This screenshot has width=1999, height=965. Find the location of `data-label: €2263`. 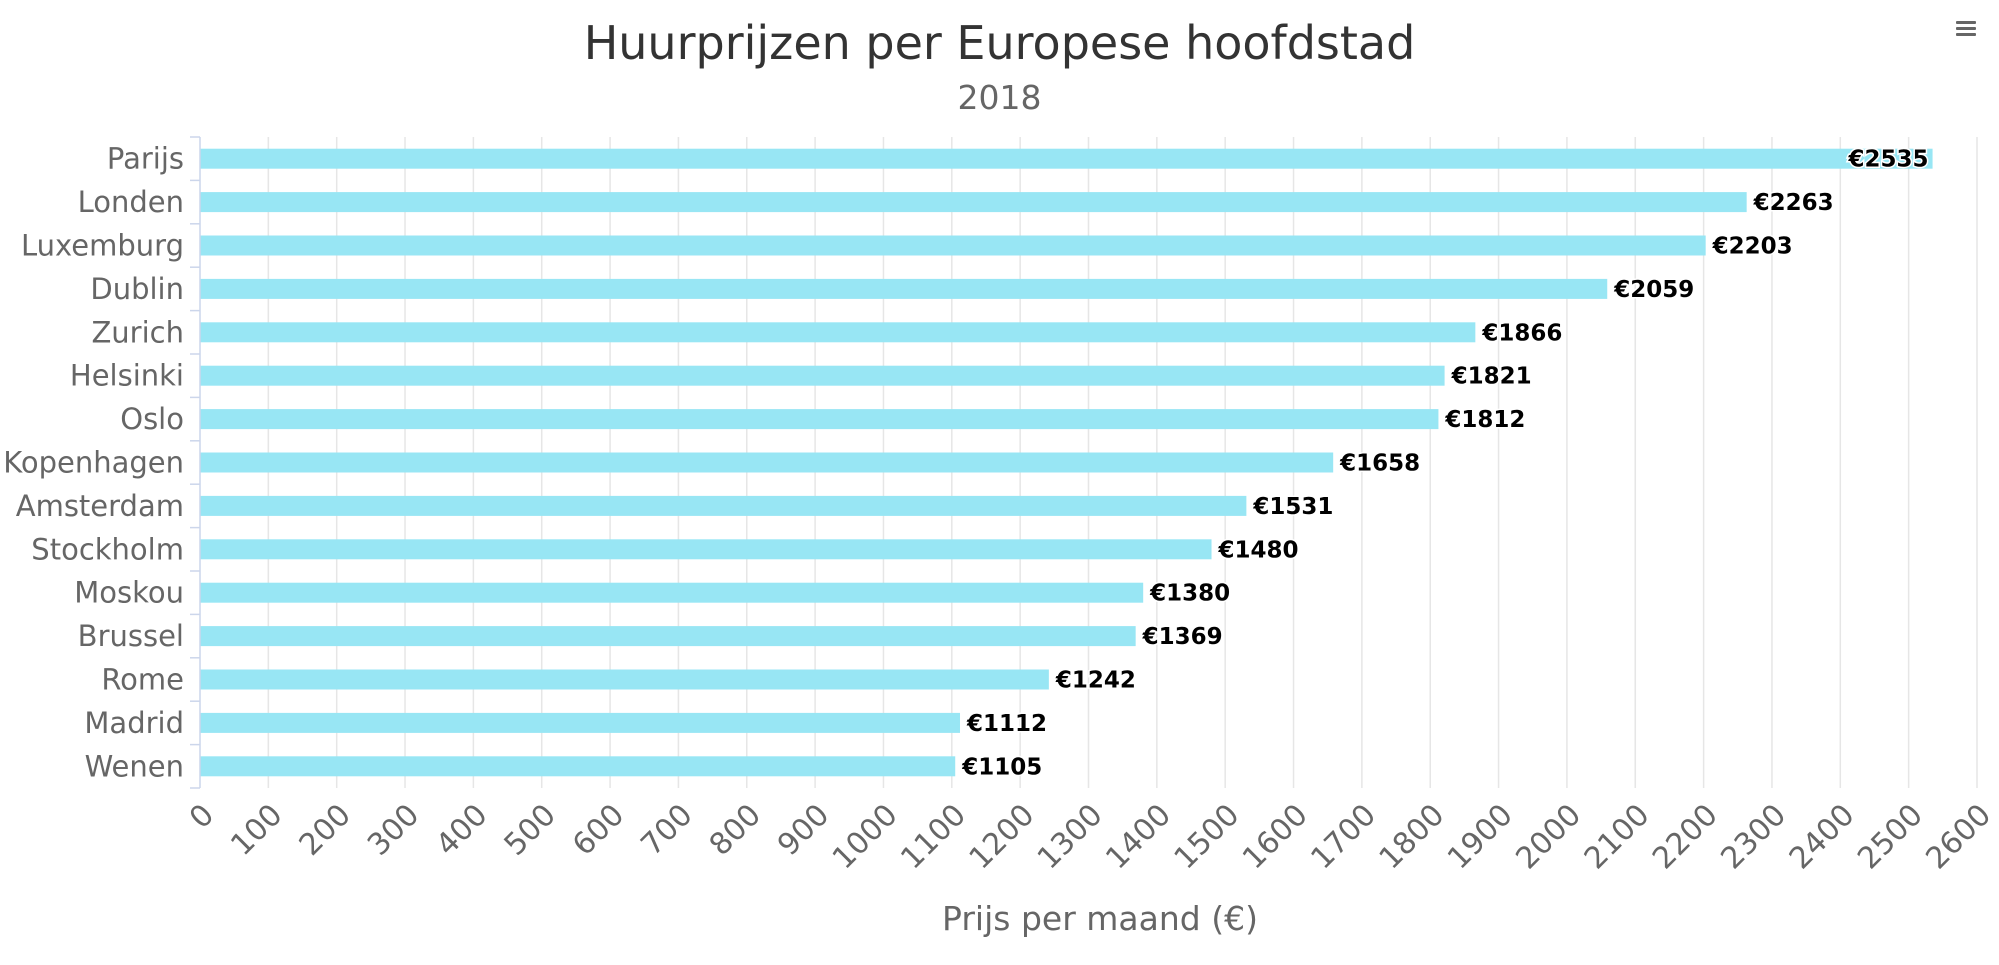

data-label: €2263 is located at coordinates (1793, 203).